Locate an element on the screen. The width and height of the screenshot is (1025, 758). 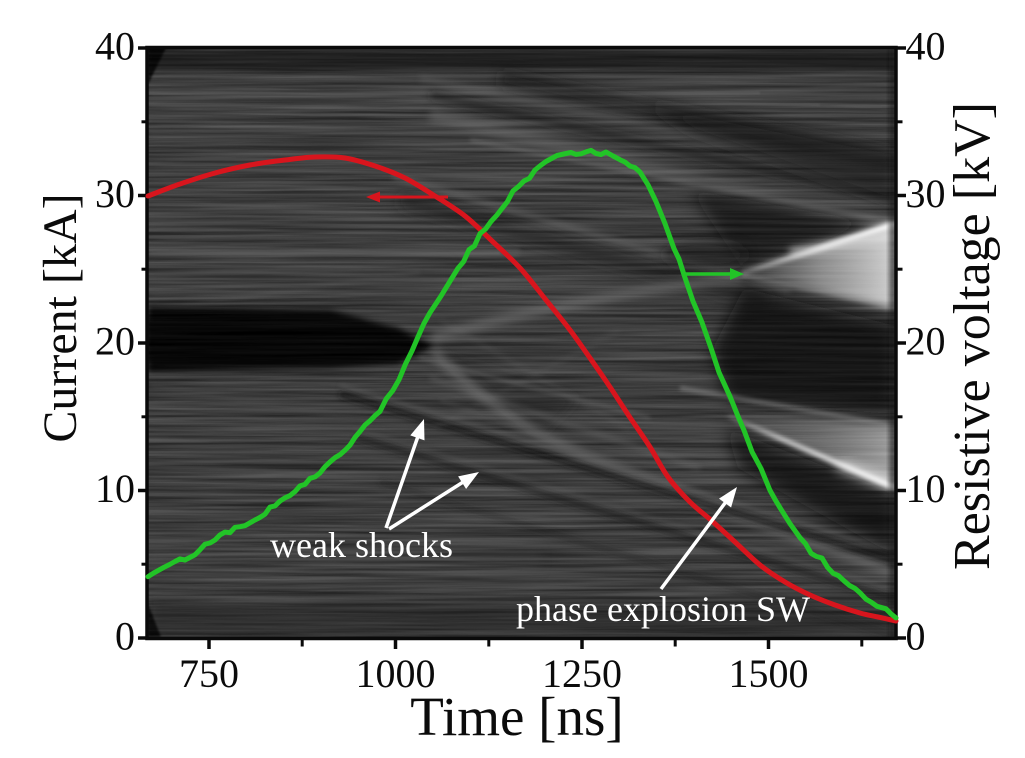
svg-text: Resistive voltage [kV] is located at coordinates (972, 336).